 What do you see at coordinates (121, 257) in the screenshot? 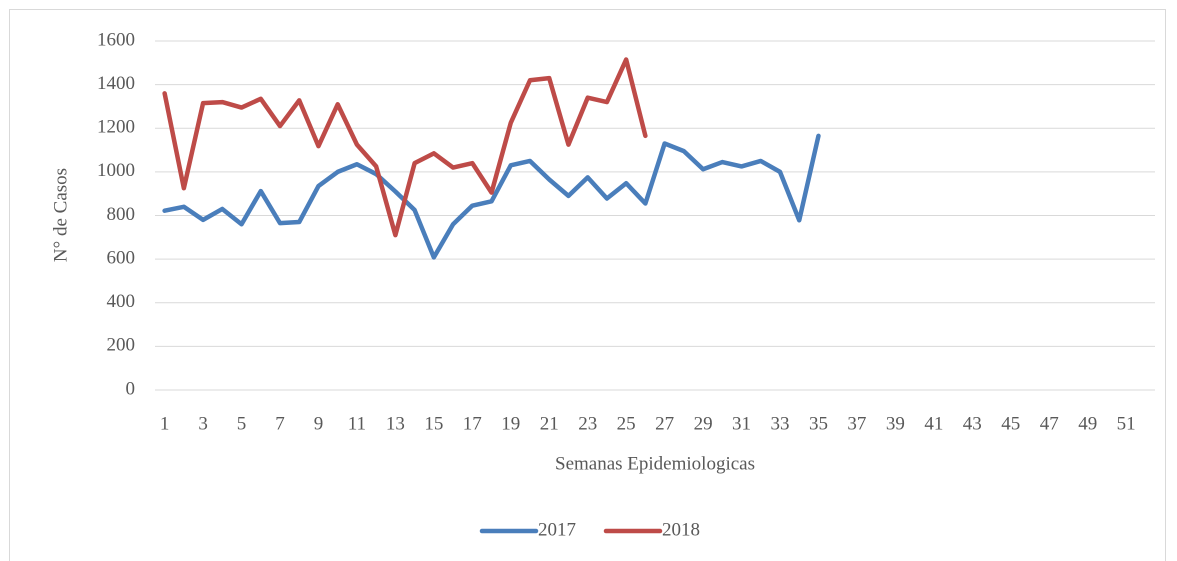
I see `y-tick-label: 600` at bounding box center [121, 257].